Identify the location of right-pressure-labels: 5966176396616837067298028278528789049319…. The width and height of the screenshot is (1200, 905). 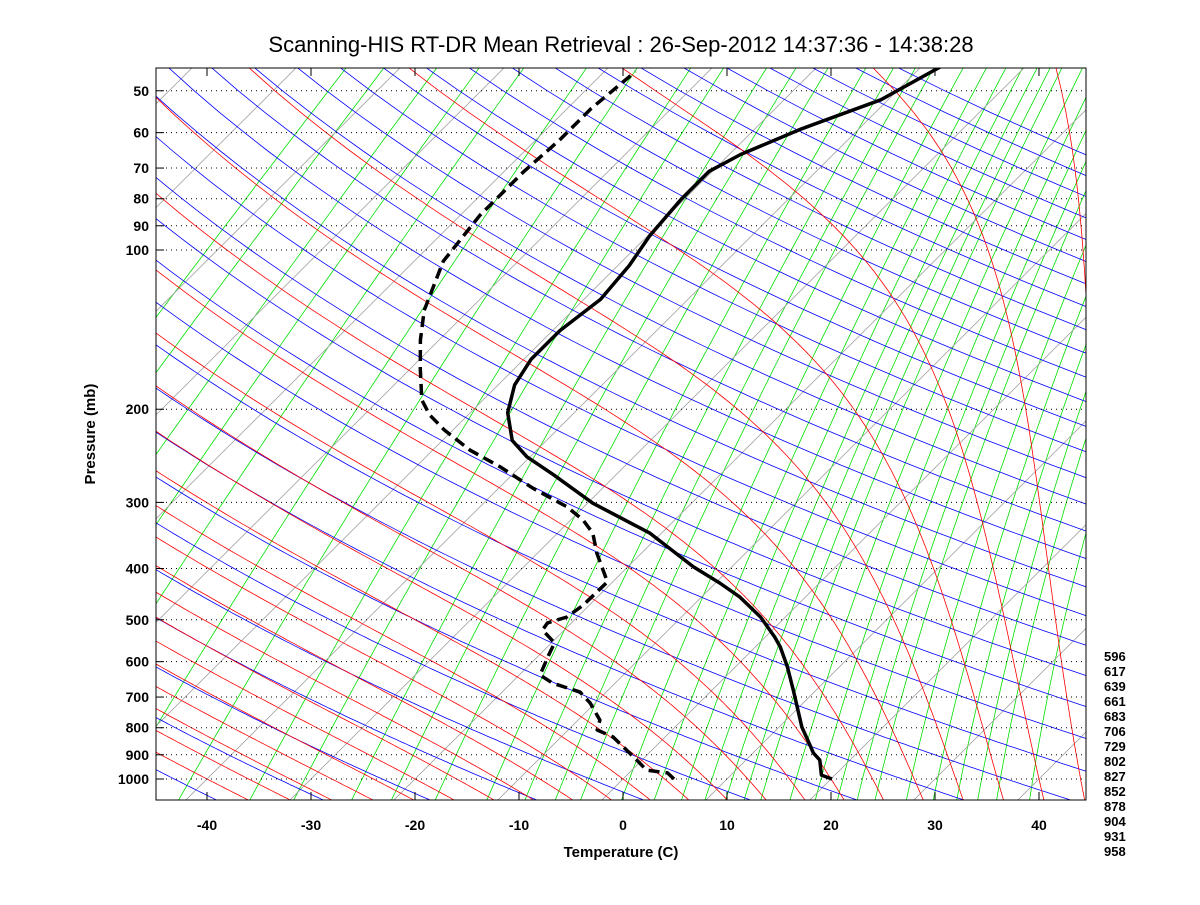
(1115, 754).